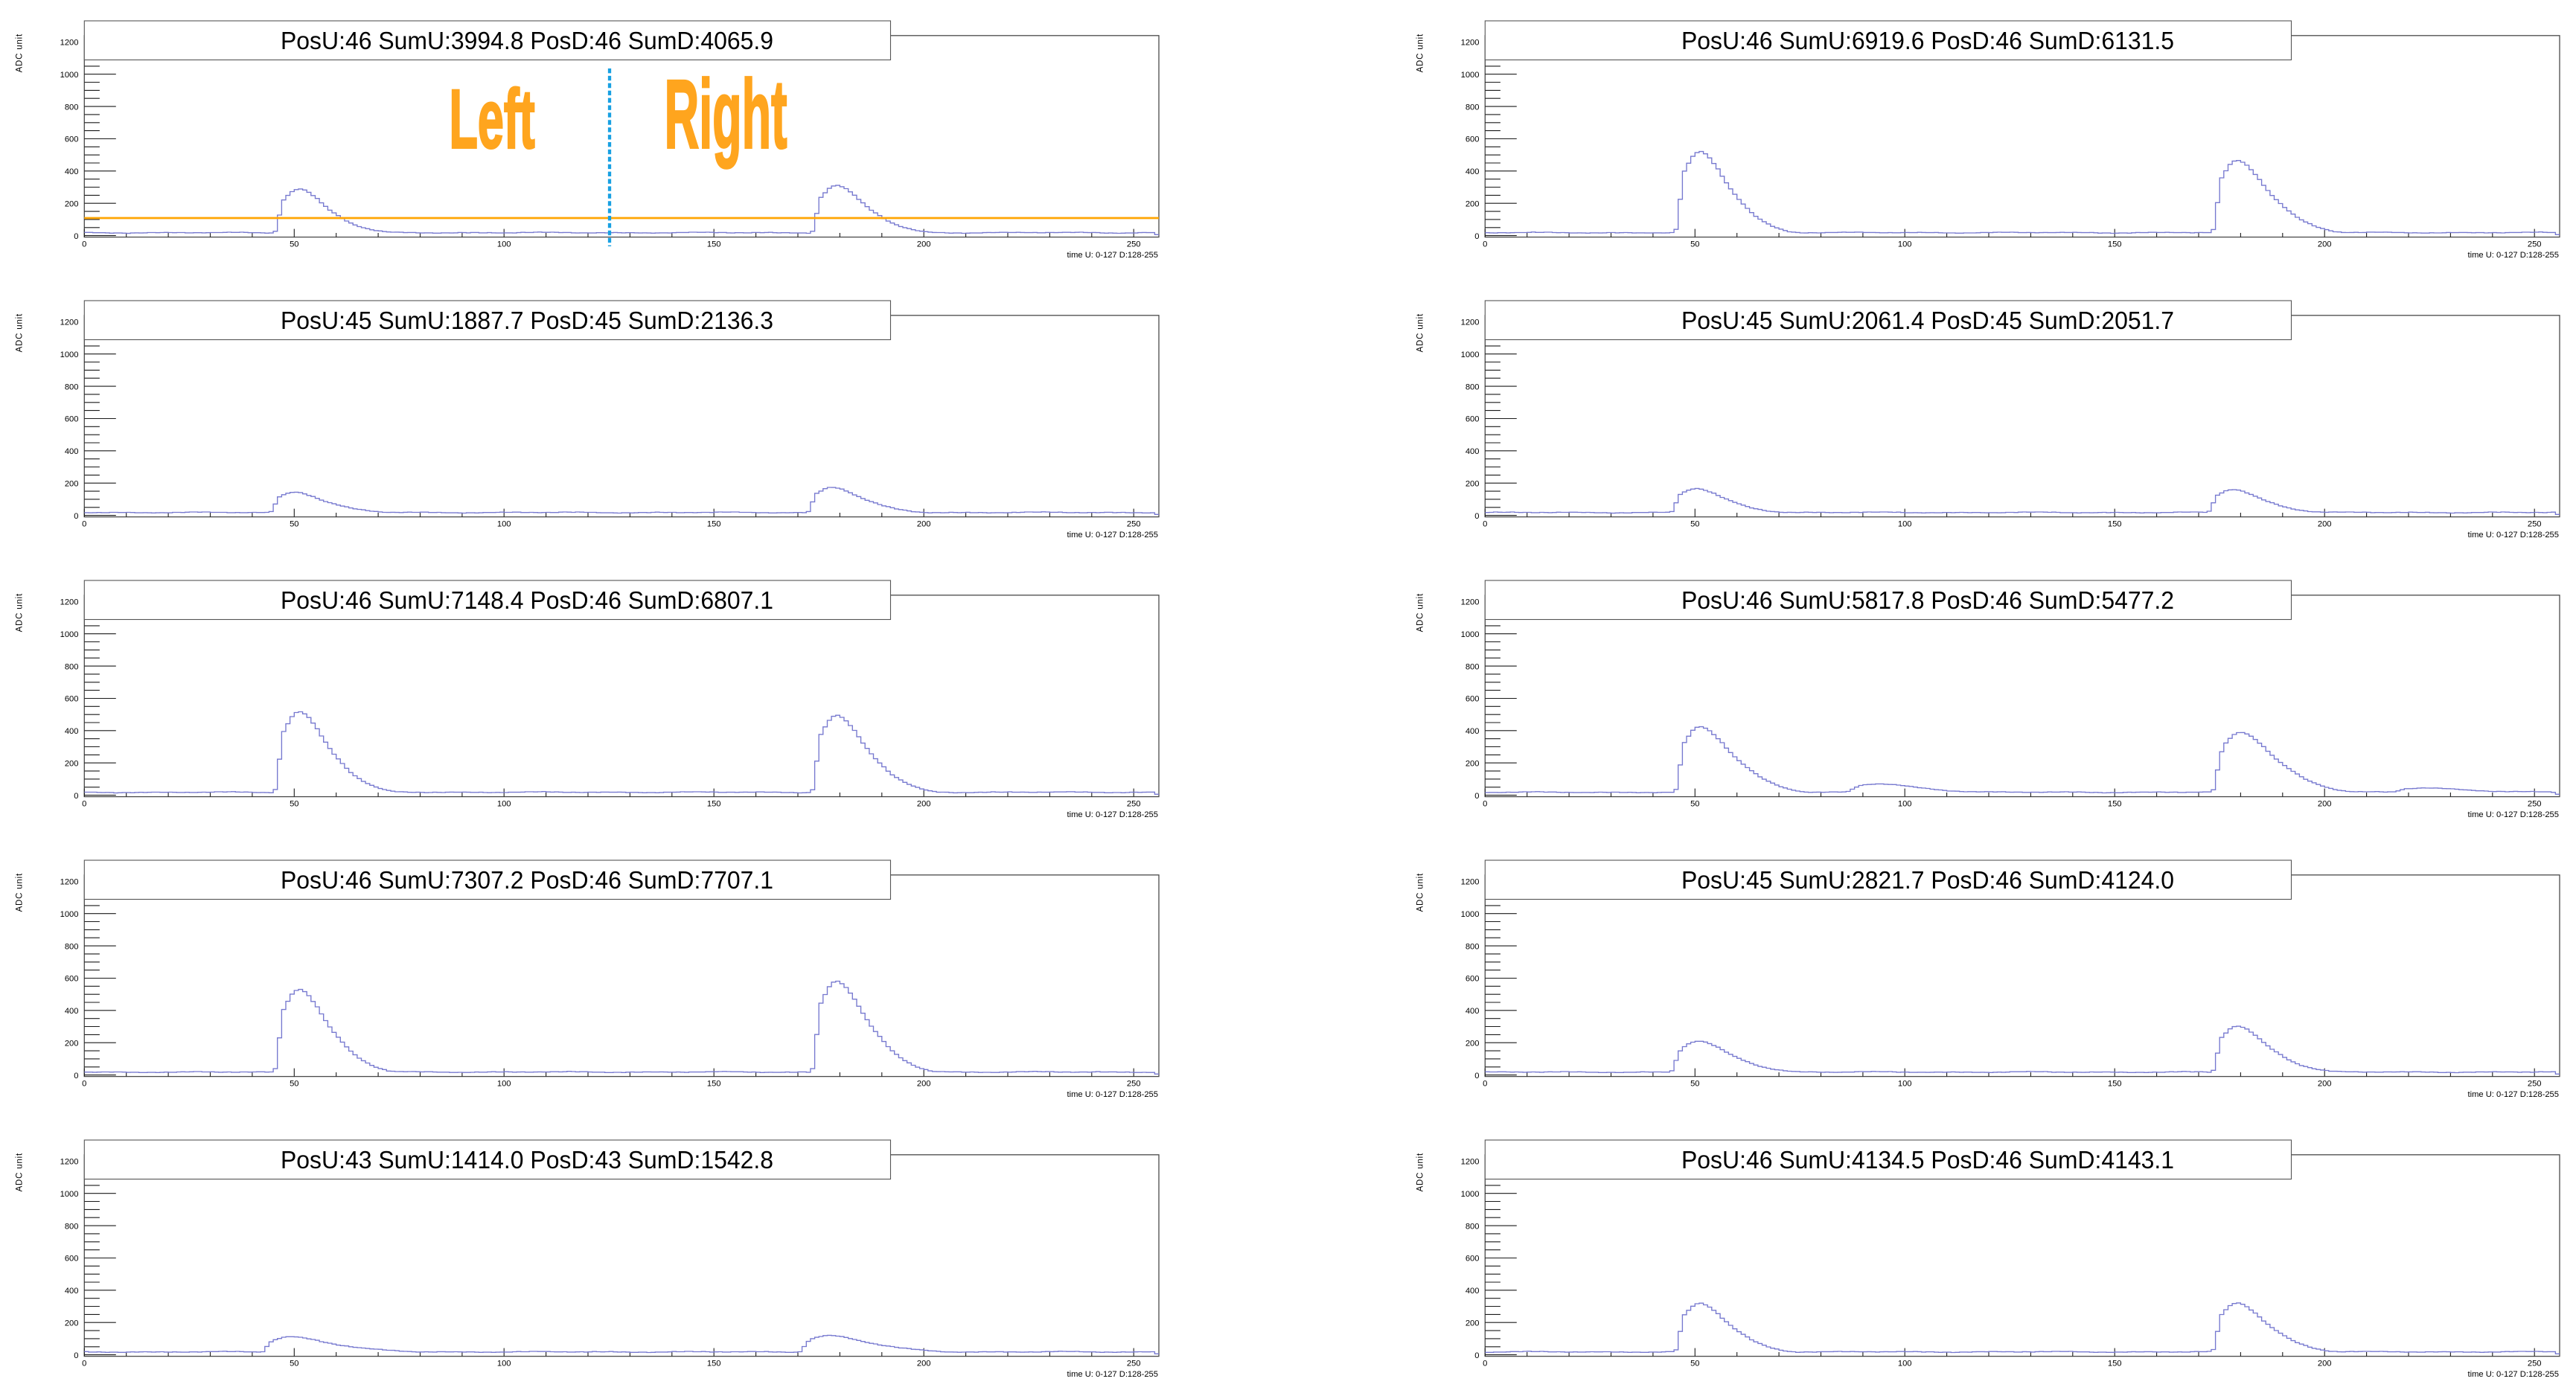  What do you see at coordinates (726, 114) in the screenshot?
I see `svg-text: Right` at bounding box center [726, 114].